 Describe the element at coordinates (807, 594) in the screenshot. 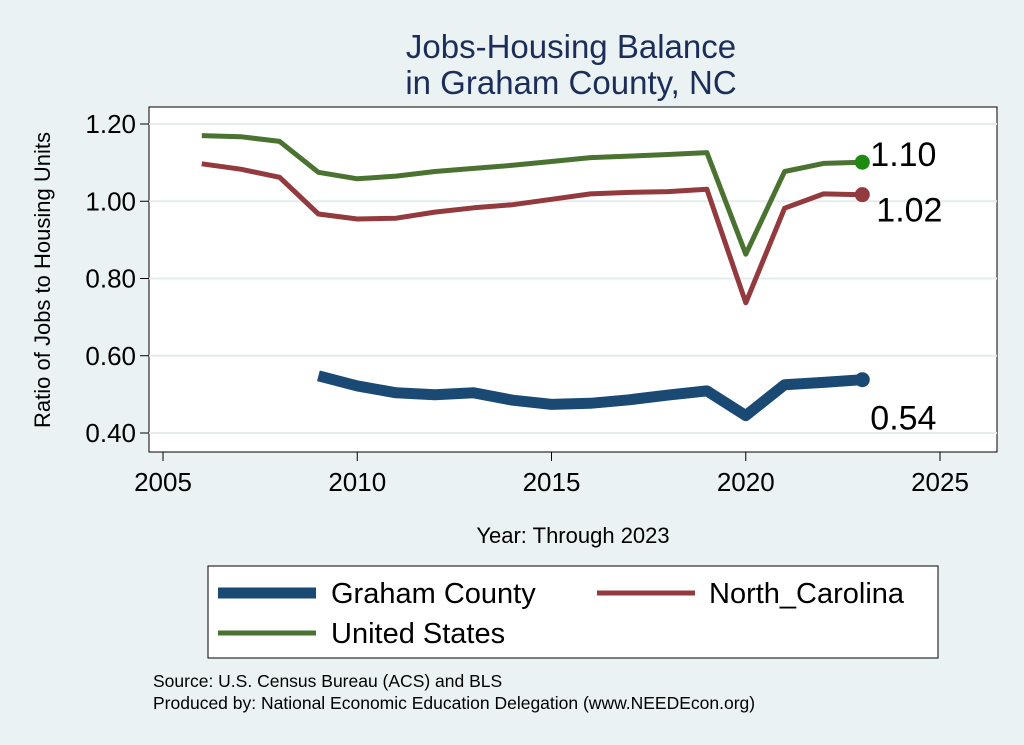

I see `legend-label-north-carolina: North_Carolina` at that location.